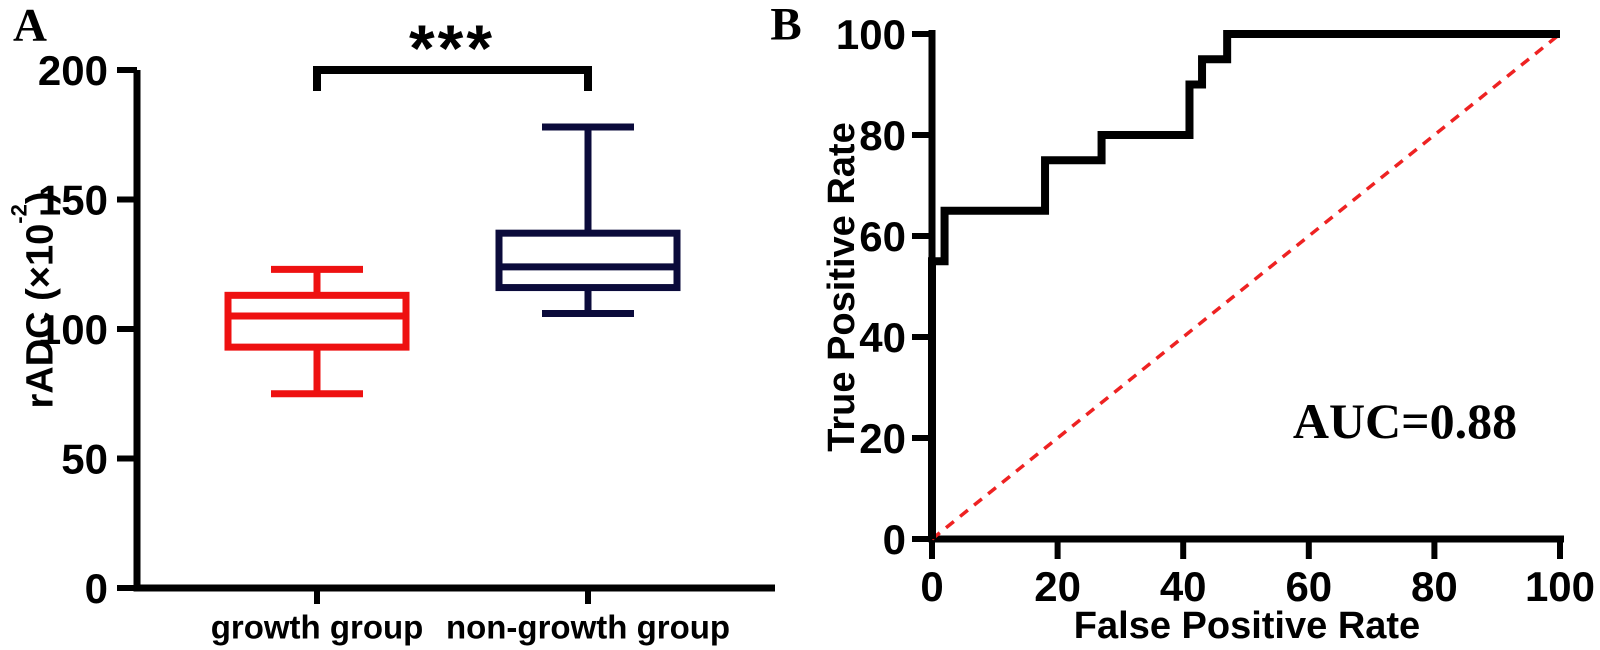  I want to click on panel-a-y-axis-title: rADC (×10-2), so click(34, 300).